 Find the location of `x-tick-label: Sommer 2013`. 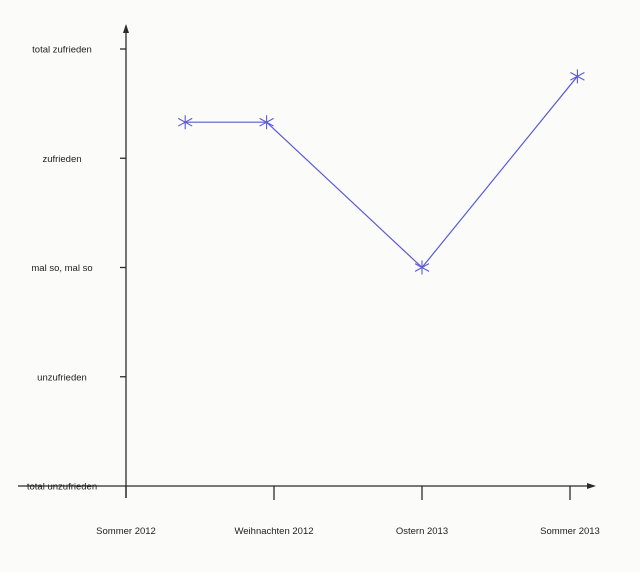

x-tick-label: Sommer 2013 is located at coordinates (570, 531).